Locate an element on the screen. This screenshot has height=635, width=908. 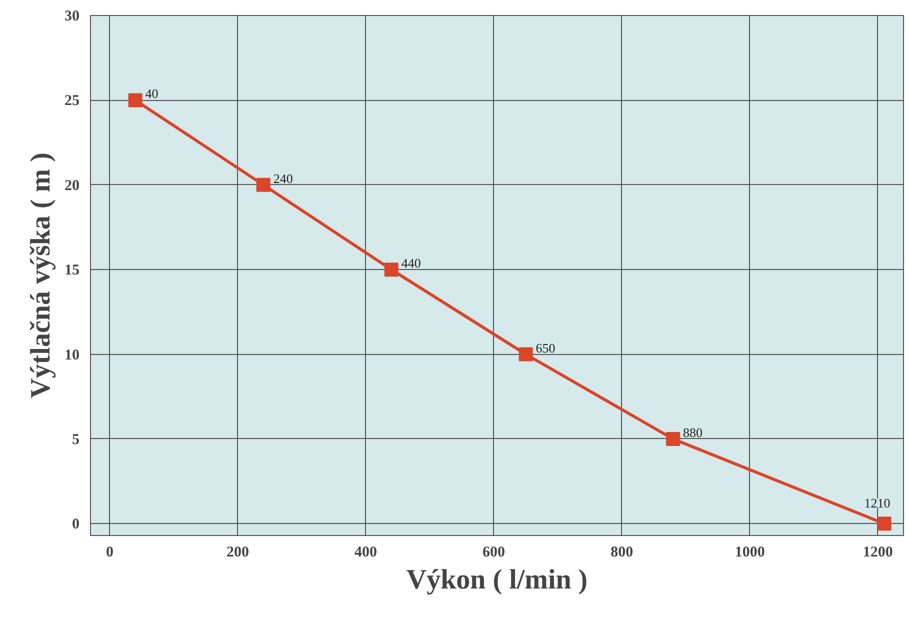
x-axis-title: Výkon ( l/min ) is located at coordinates (497, 580).